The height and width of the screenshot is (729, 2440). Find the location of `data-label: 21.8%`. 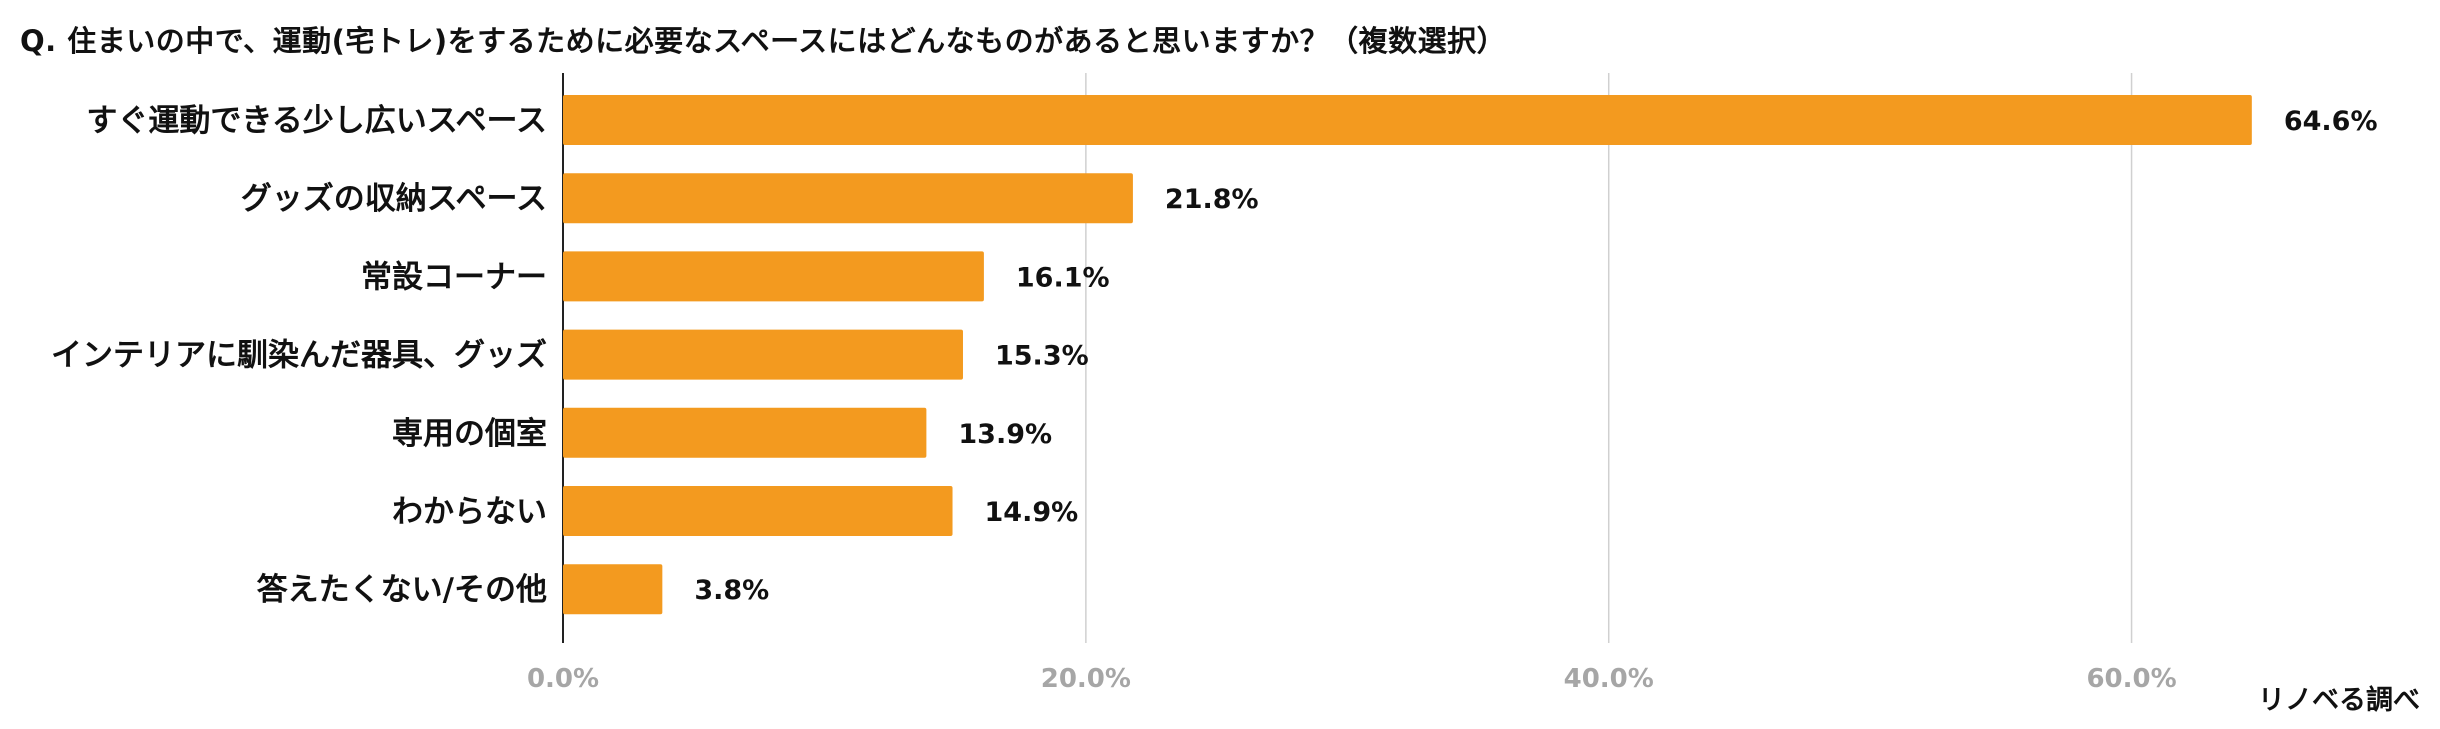

data-label: 21.8% is located at coordinates (1212, 199).